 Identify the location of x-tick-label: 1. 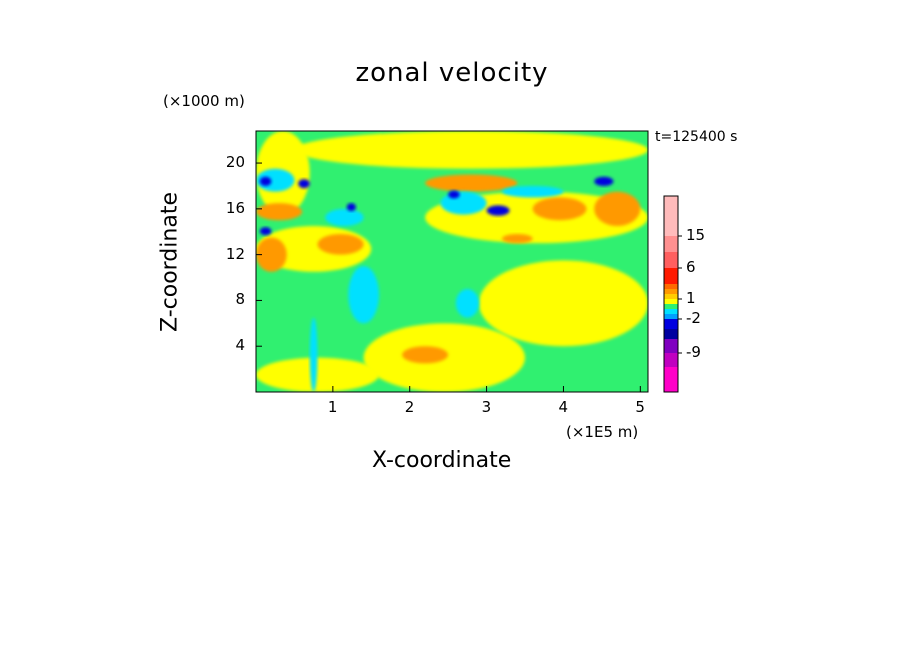
(332, 407).